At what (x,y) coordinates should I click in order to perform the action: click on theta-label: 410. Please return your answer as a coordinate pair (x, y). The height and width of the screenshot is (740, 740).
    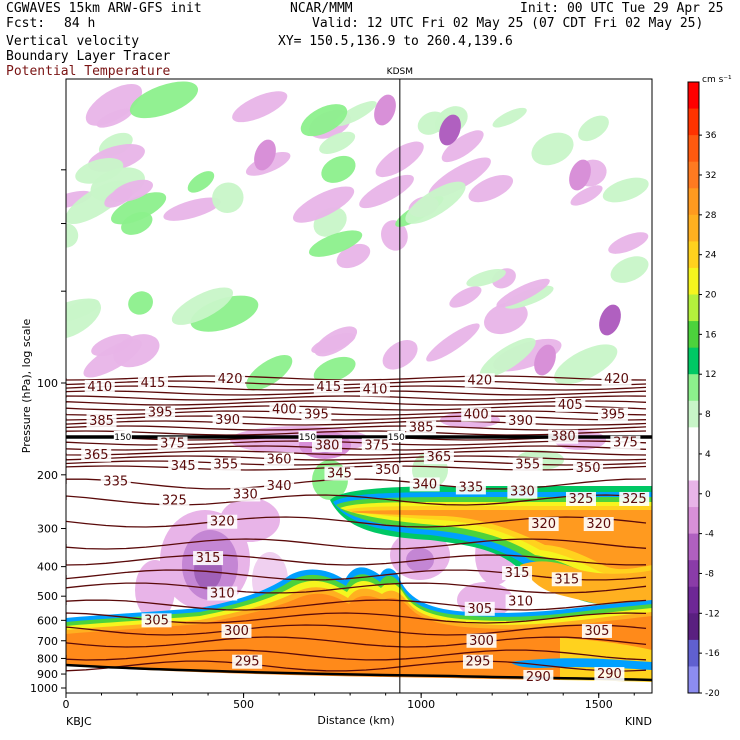
    Looking at the image, I should click on (375, 389).